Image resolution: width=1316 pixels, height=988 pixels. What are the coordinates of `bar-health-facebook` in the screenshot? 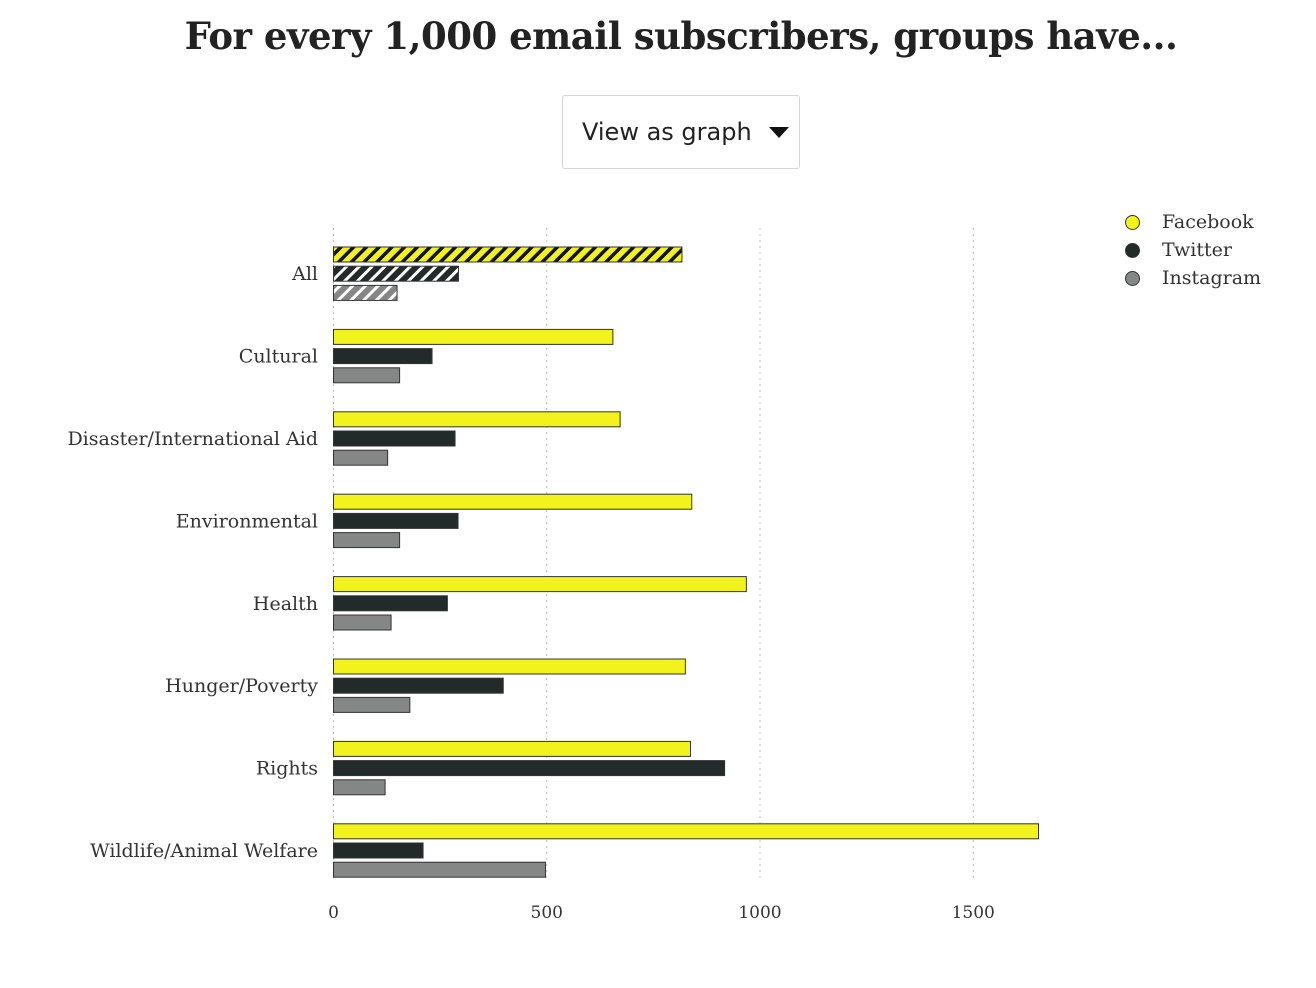 It's located at (540, 584).